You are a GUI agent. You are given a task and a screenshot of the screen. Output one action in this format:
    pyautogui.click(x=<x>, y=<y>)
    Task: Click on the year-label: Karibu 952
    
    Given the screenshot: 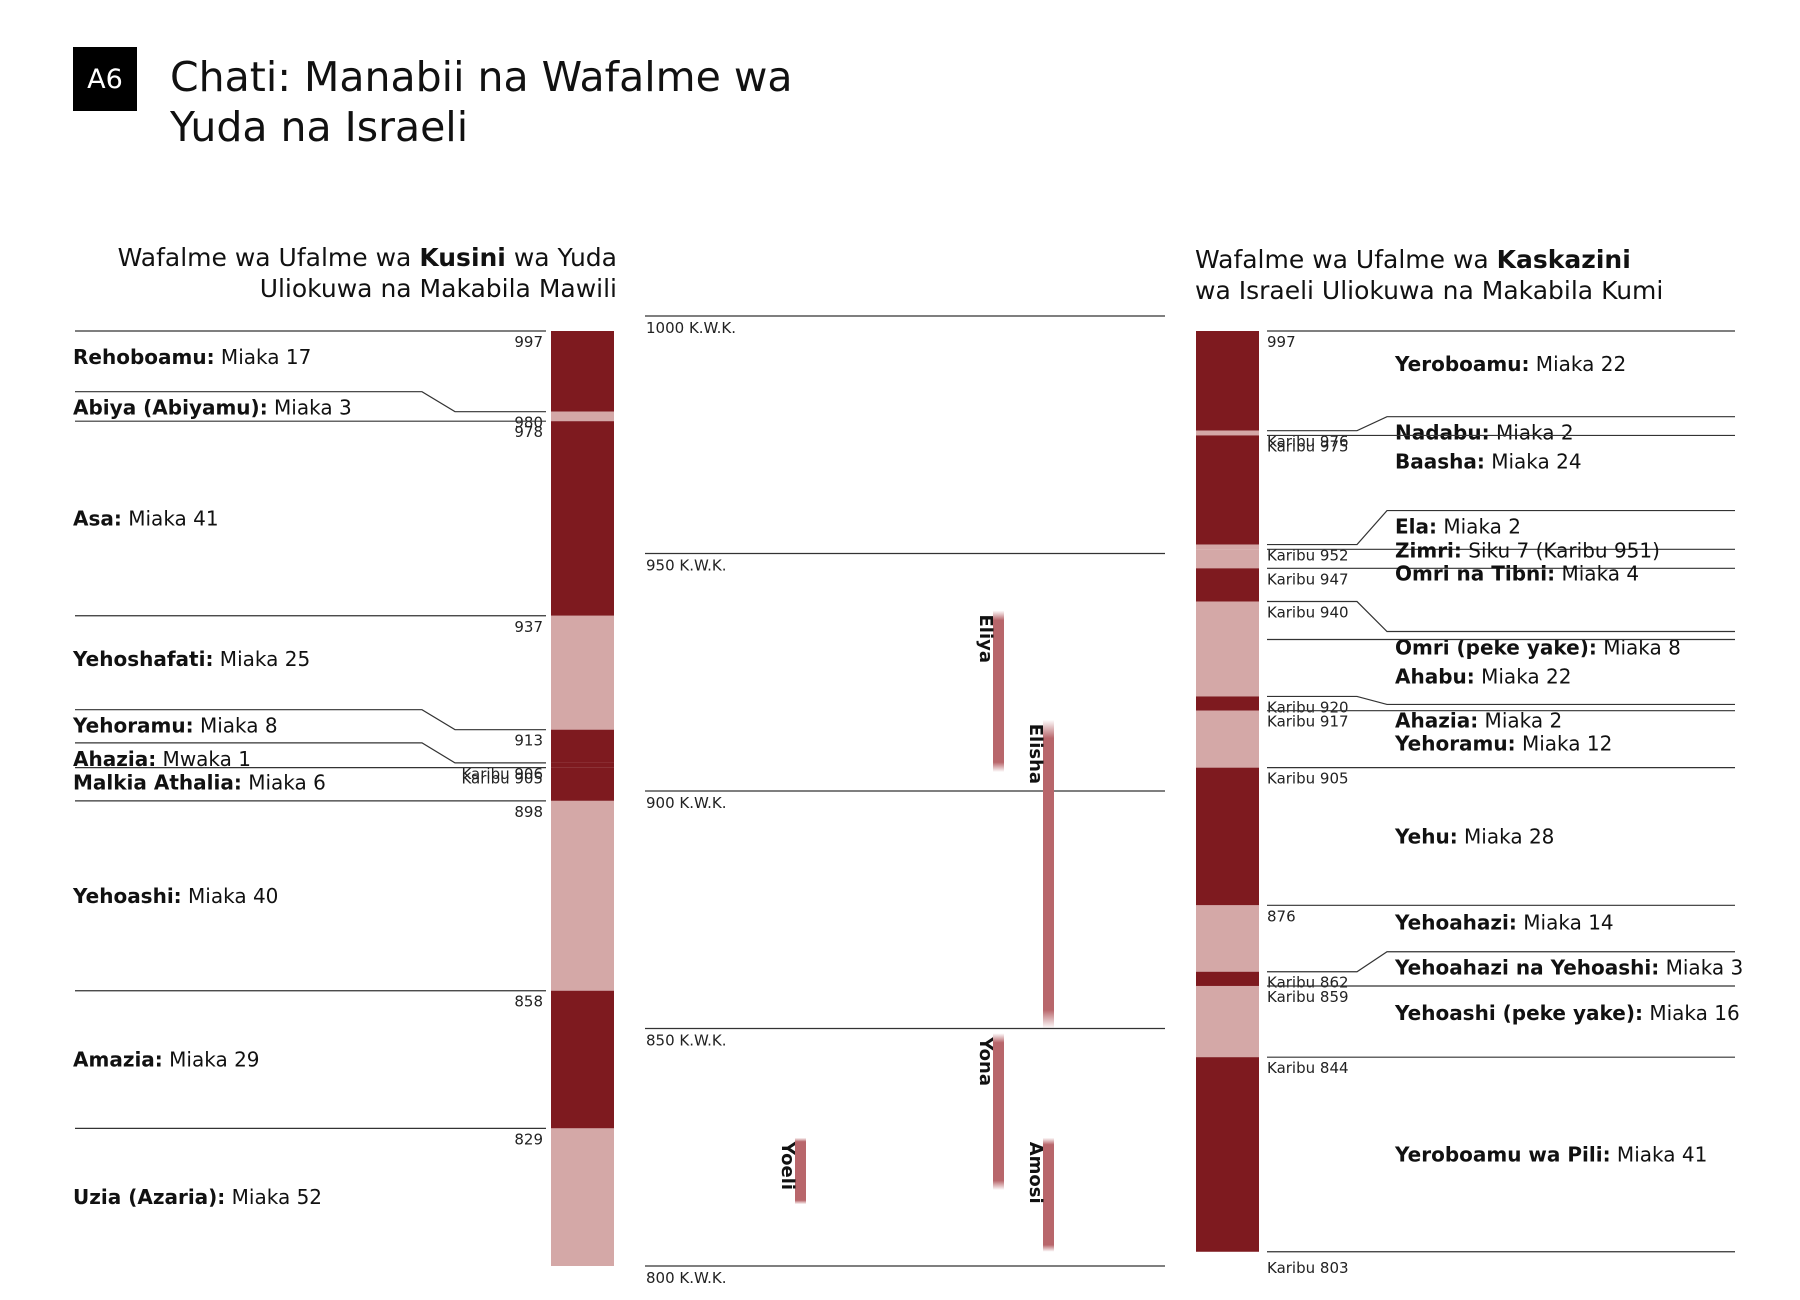 What is the action you would take?
    pyautogui.click(x=1308, y=556)
    